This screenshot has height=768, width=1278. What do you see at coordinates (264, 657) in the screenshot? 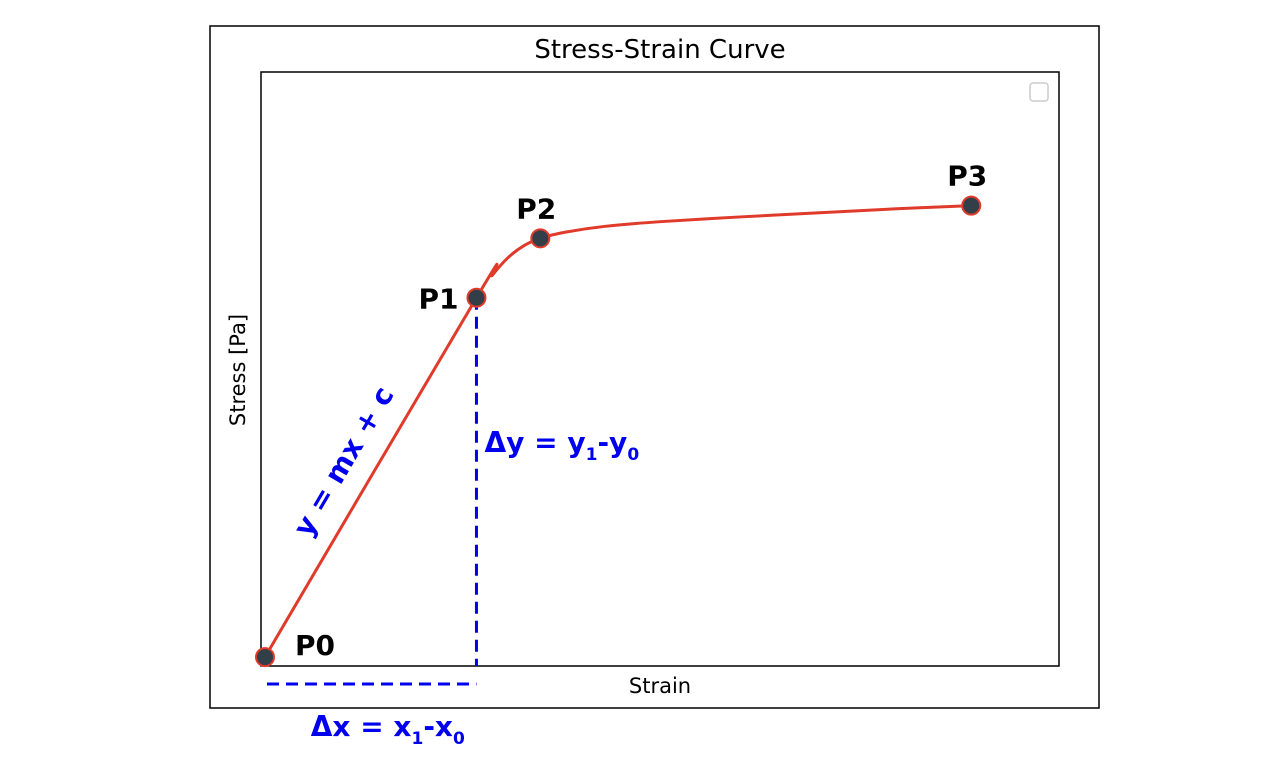
I see `data-point-p0` at bounding box center [264, 657].